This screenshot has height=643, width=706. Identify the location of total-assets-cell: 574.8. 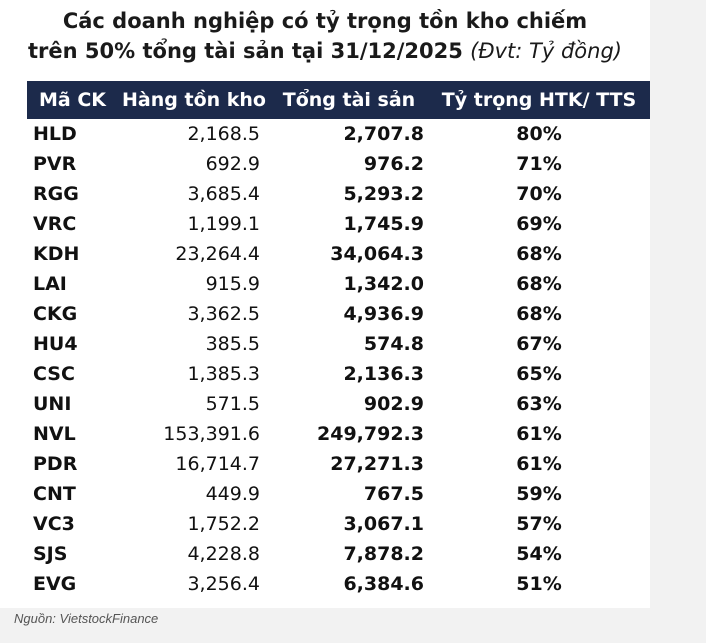
(393, 344).